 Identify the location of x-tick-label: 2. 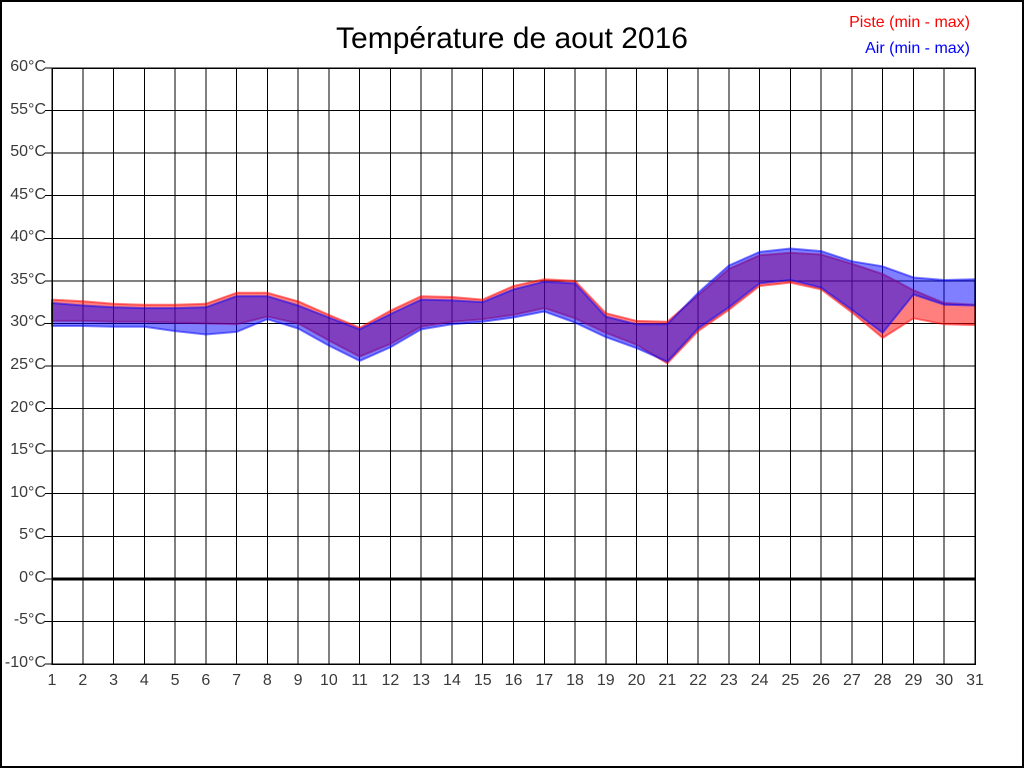
(83, 680).